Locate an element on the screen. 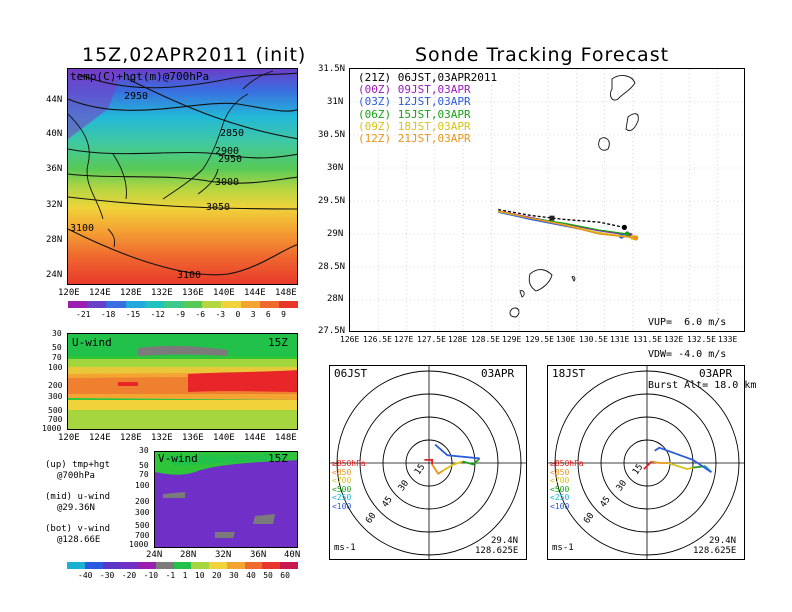  lon-tick: 127E is located at coordinates (404, 339).